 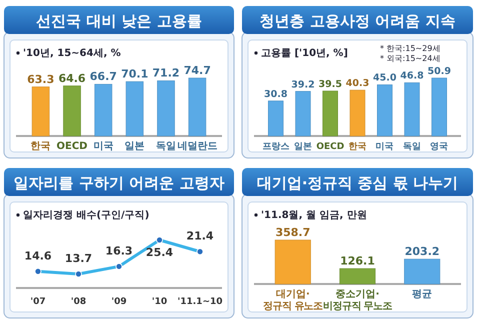 What do you see at coordinates (330, 84) in the screenshot?
I see `data-label: 39.5` at bounding box center [330, 84].